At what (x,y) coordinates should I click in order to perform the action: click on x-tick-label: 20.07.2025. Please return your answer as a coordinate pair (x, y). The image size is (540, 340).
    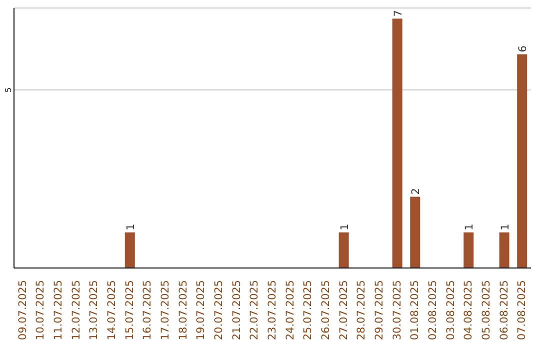
    Looking at the image, I should click on (219, 310).